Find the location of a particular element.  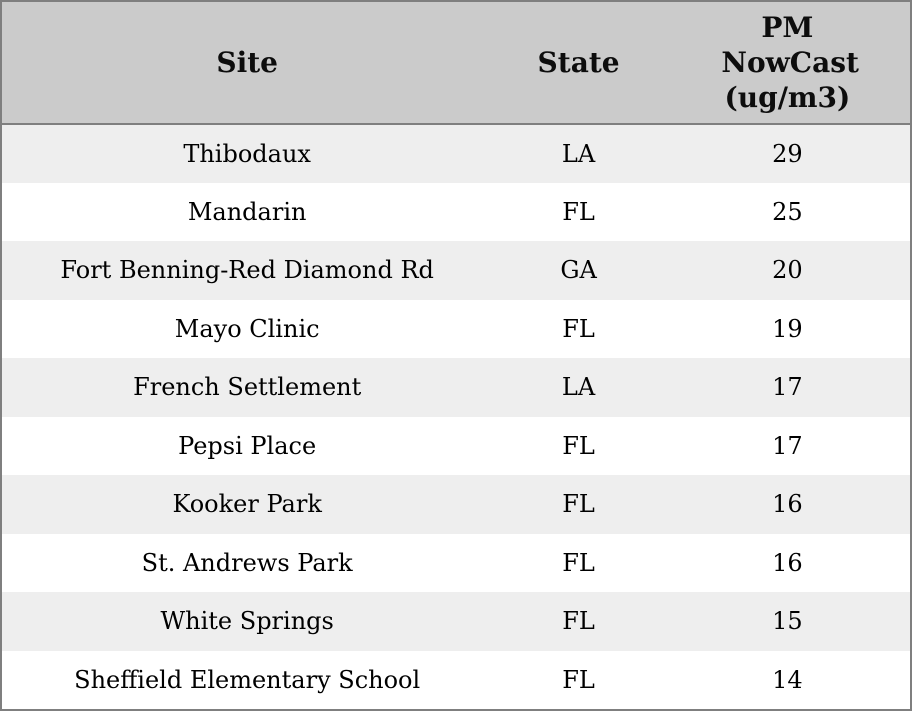

col-header-site: Site is located at coordinates (247, 63).